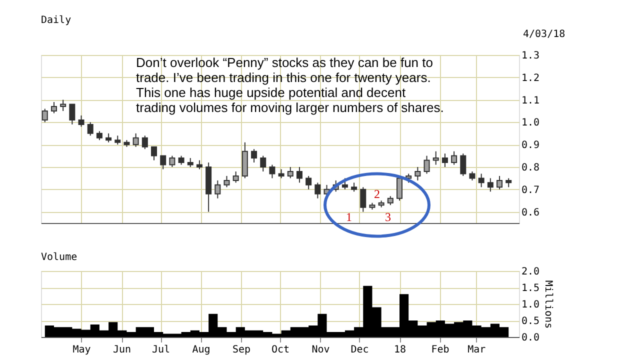  Describe the element at coordinates (531, 168) in the screenshot. I see `y-tick-label: 0.8` at that location.